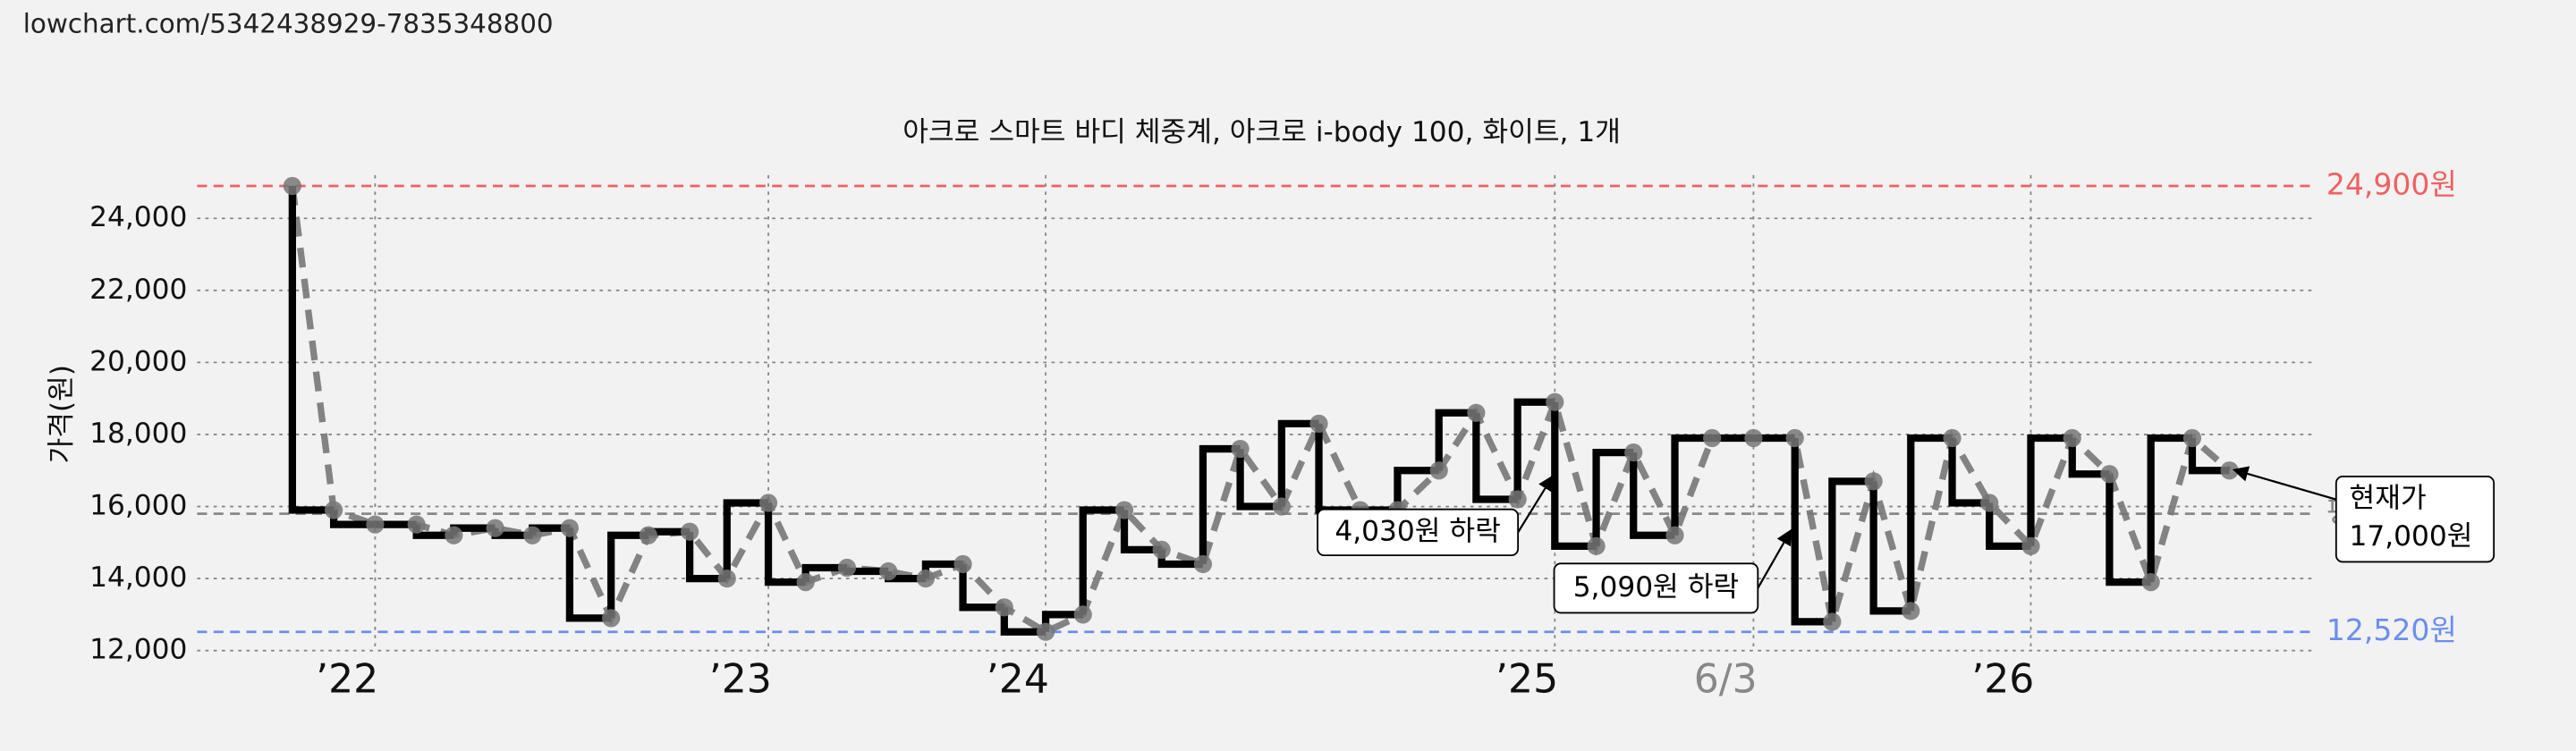 The height and width of the screenshot is (751, 2576). What do you see at coordinates (2388, 499) in the screenshot?
I see `annotation-text: 현재가` at bounding box center [2388, 499].